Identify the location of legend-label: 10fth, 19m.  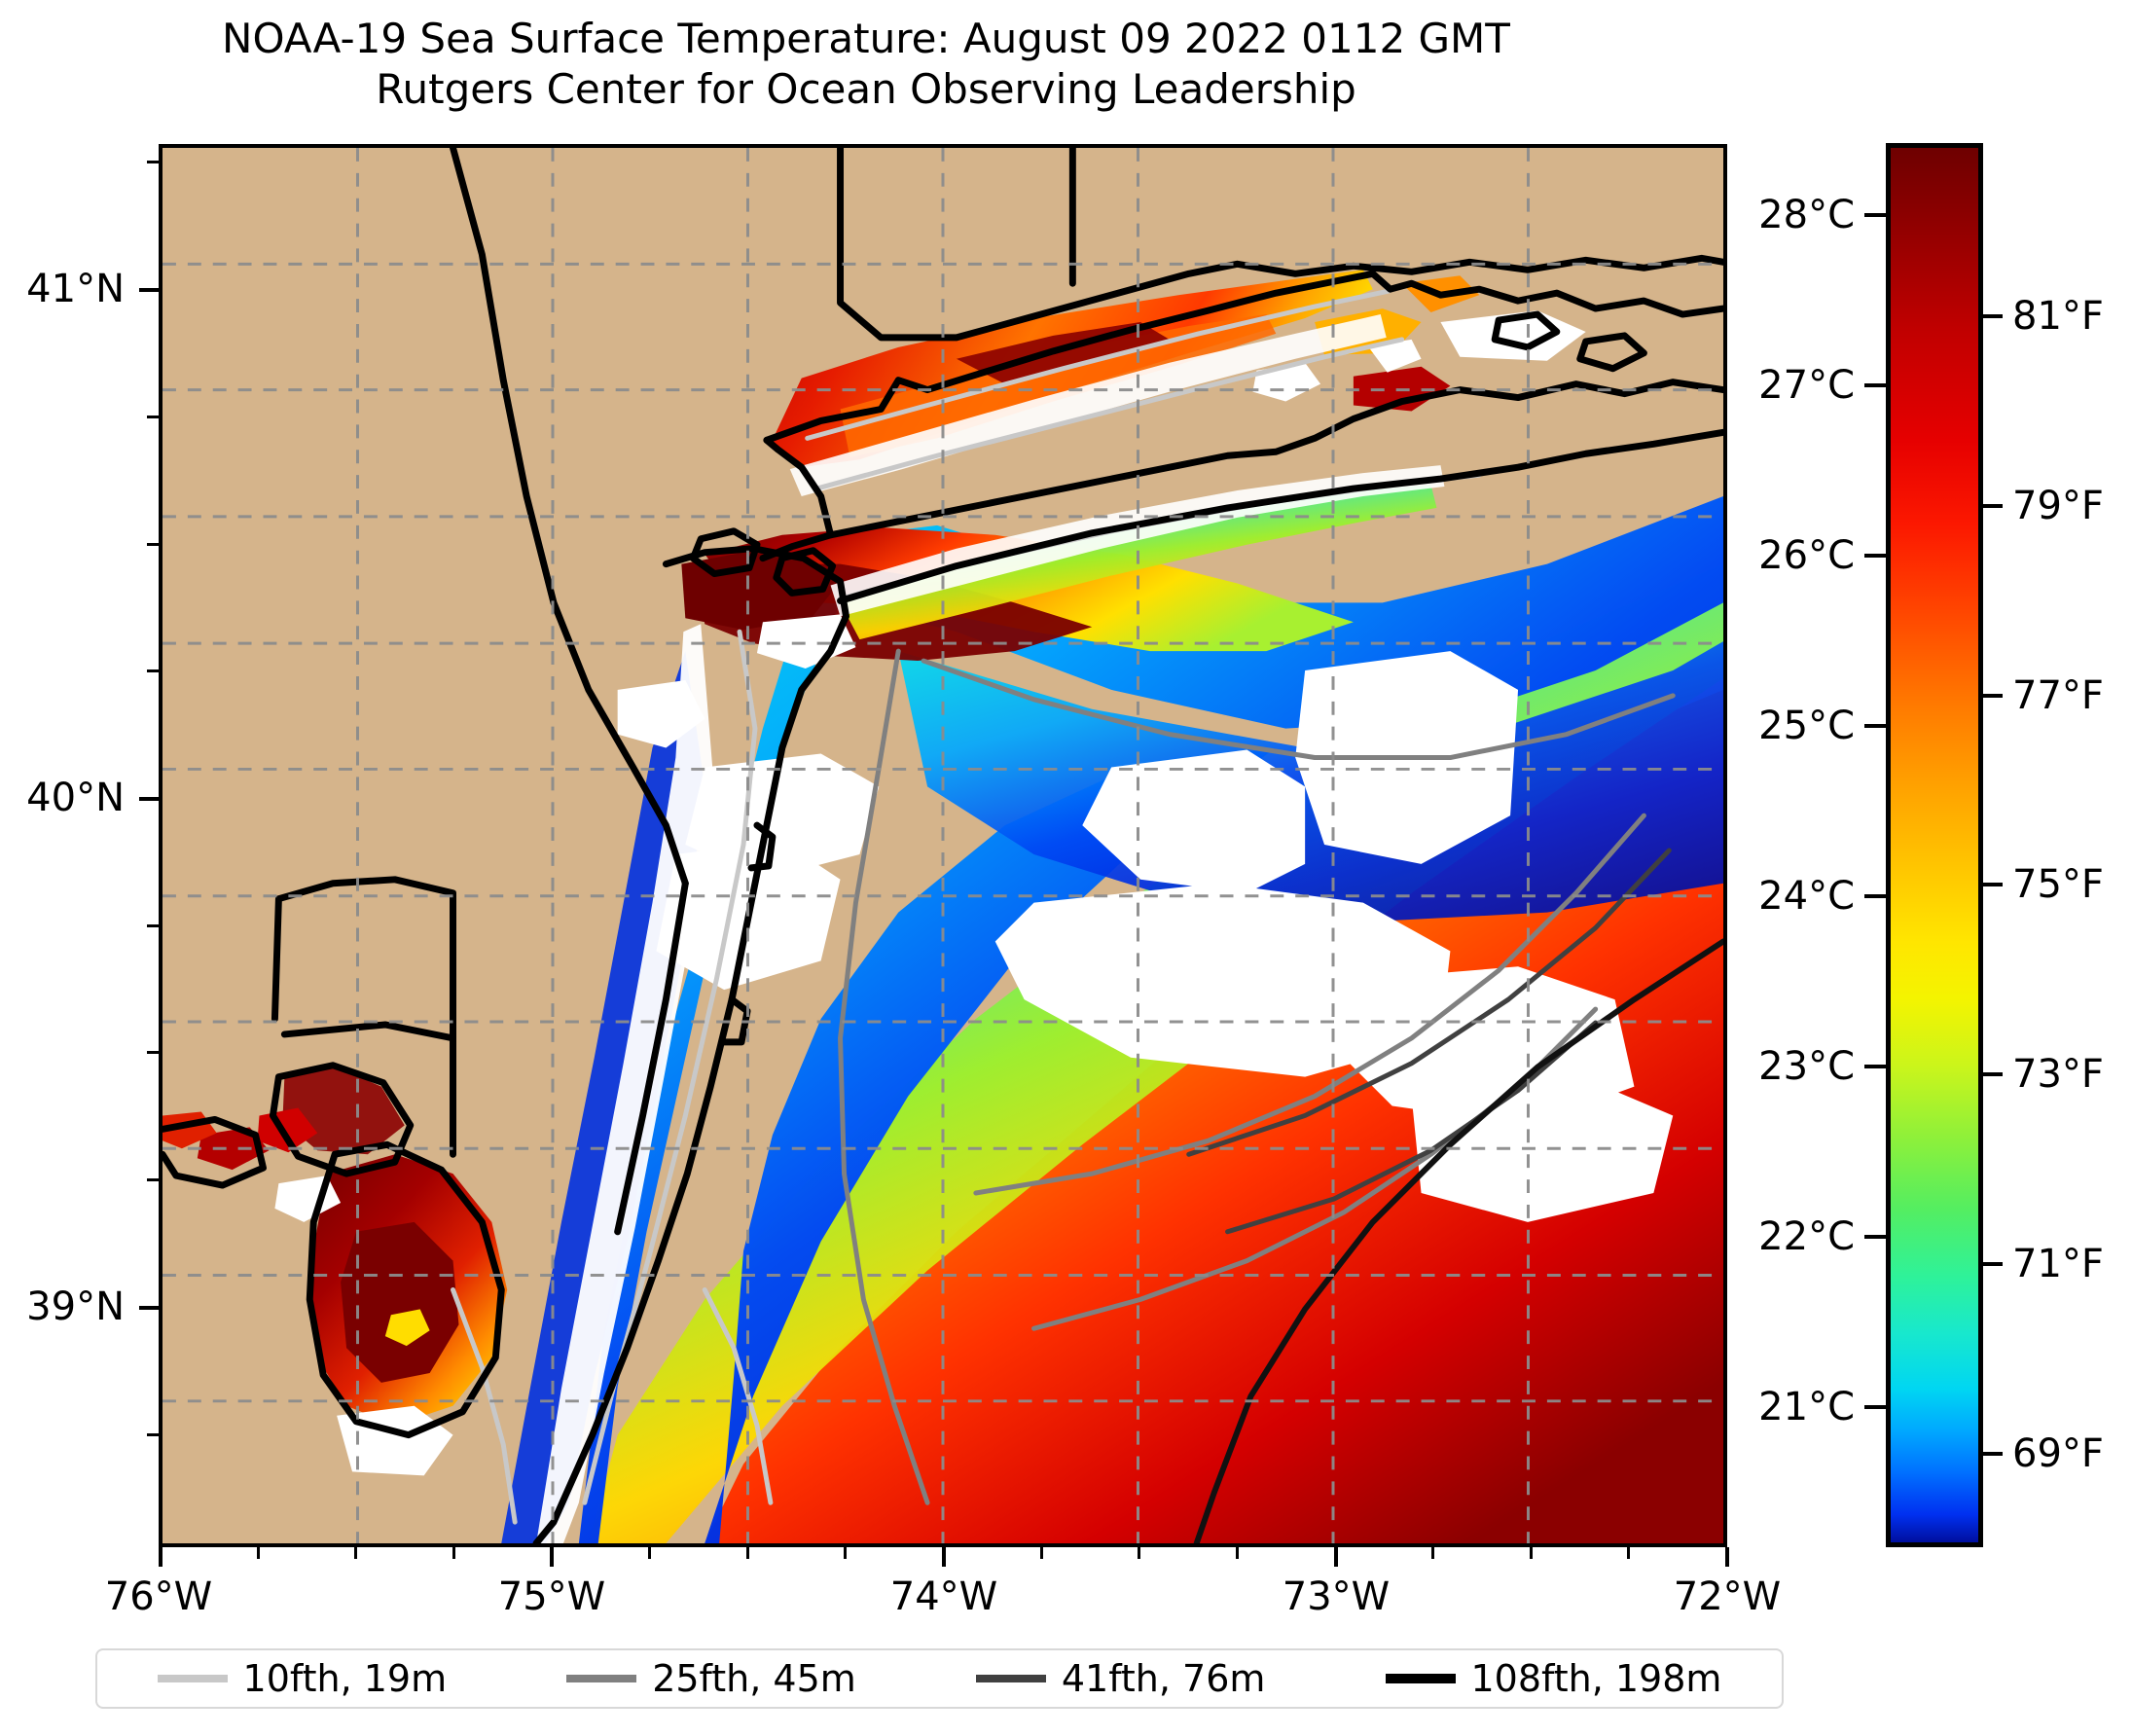
(345, 1679).